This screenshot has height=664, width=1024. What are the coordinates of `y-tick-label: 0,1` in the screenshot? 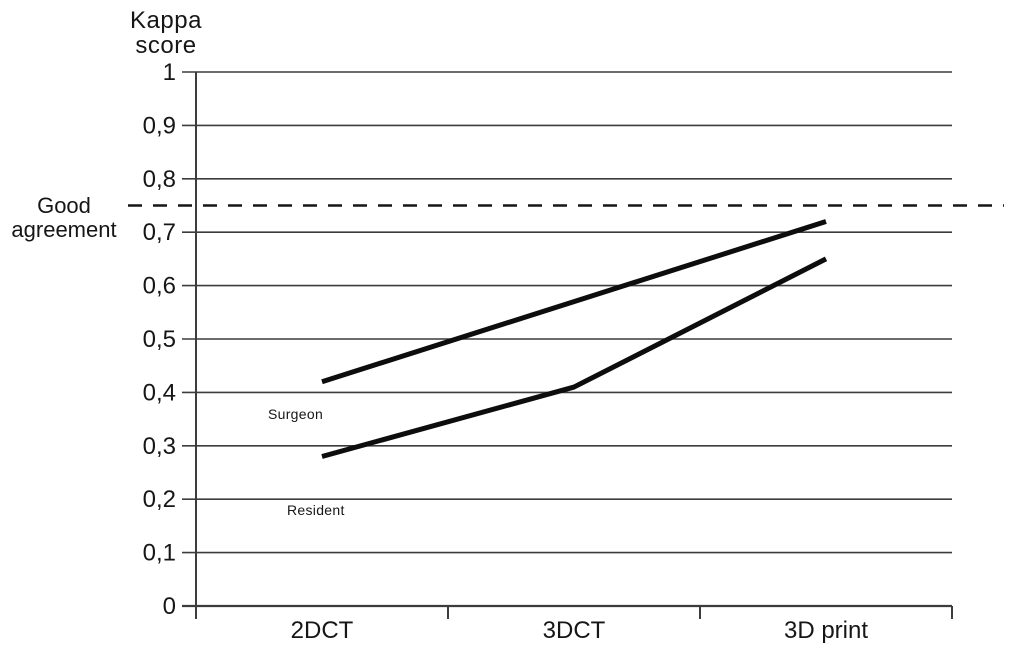 It's located at (159, 553).